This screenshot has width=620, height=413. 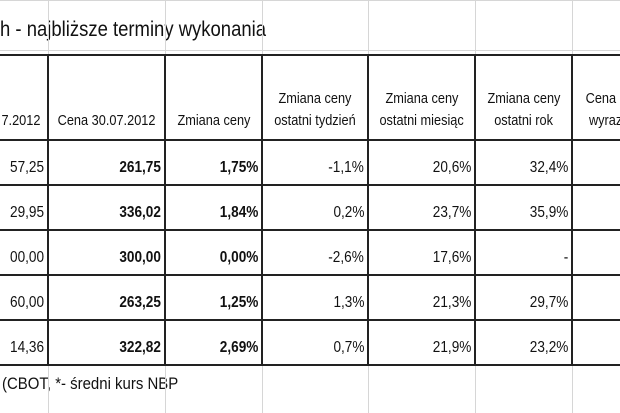 I want to click on cell-text: -2,6%, so click(x=346, y=257).